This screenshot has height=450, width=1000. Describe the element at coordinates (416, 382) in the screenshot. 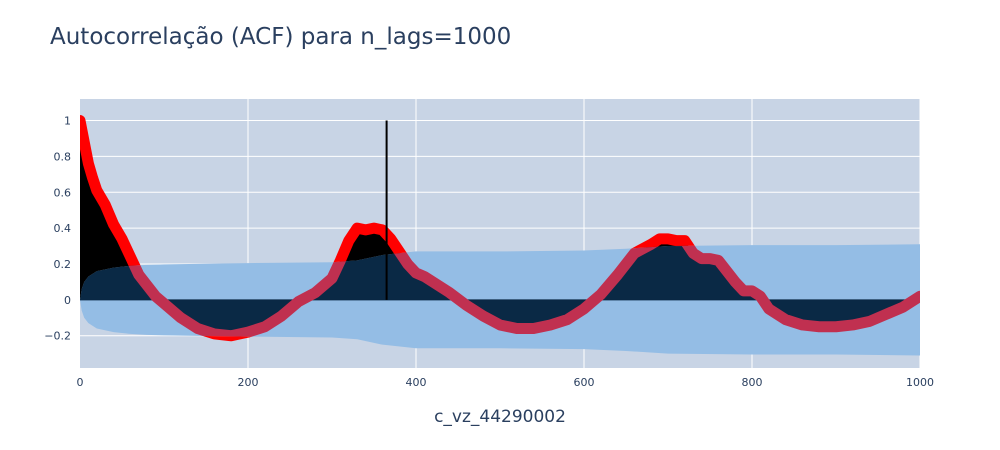

I see `x-tick-label: 400` at that location.